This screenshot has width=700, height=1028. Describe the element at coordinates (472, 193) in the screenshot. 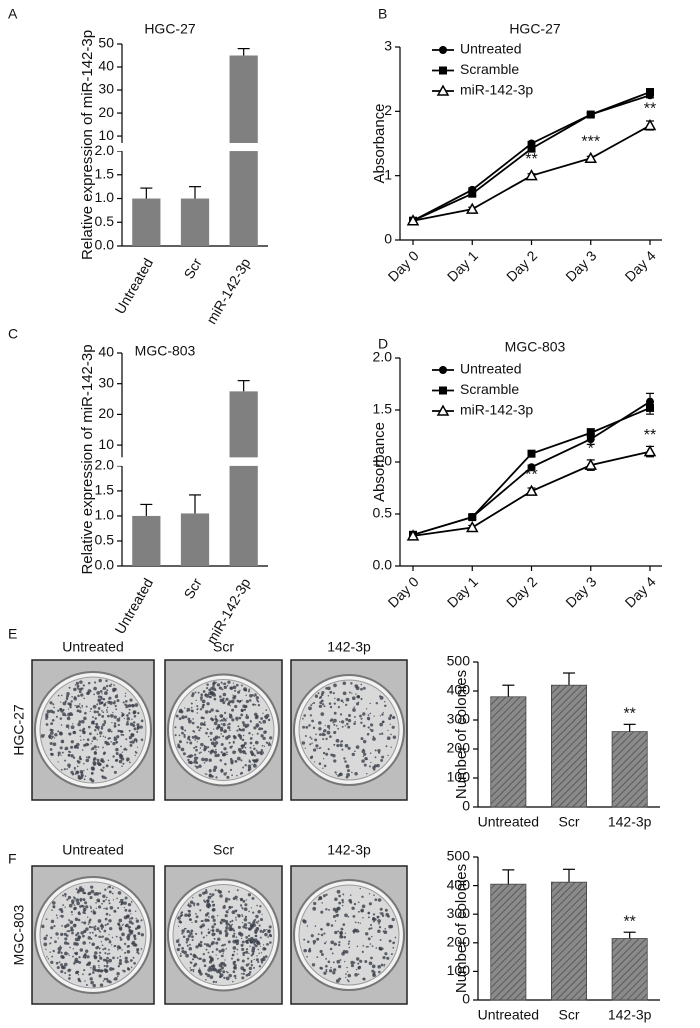

I see `marker` at that location.